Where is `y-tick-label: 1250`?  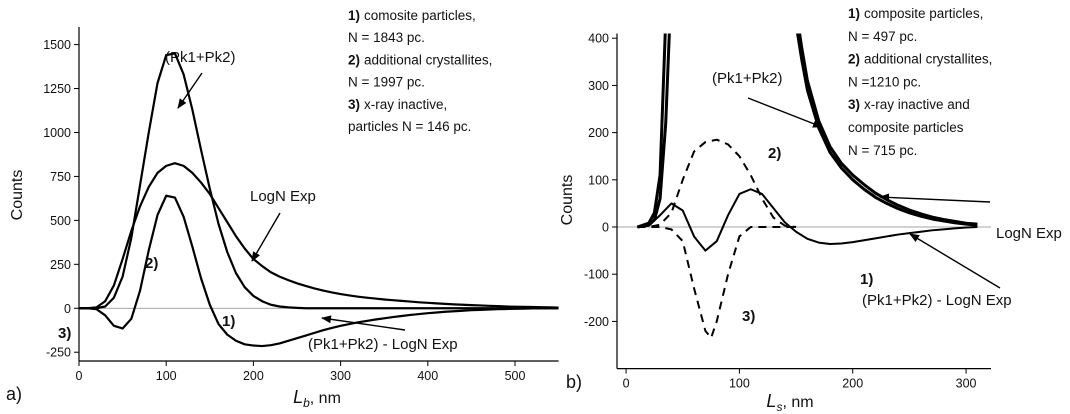 y-tick-label: 1250 is located at coordinates (57, 89).